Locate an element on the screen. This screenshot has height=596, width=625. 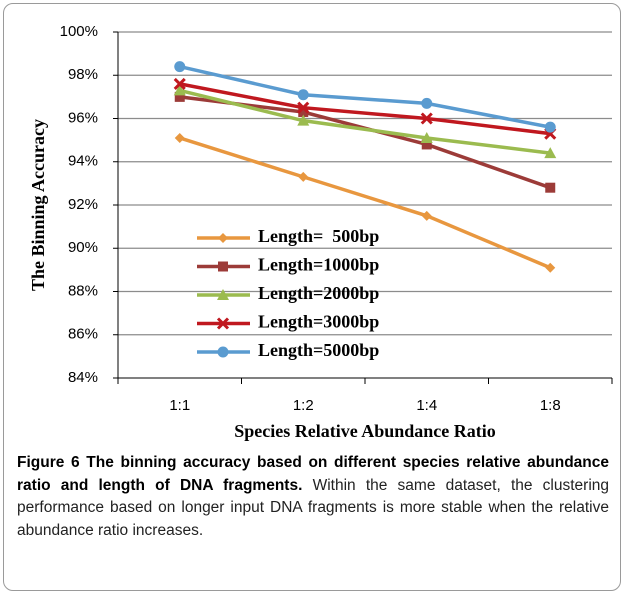
y-tick-label: 86% is located at coordinates (83, 334).